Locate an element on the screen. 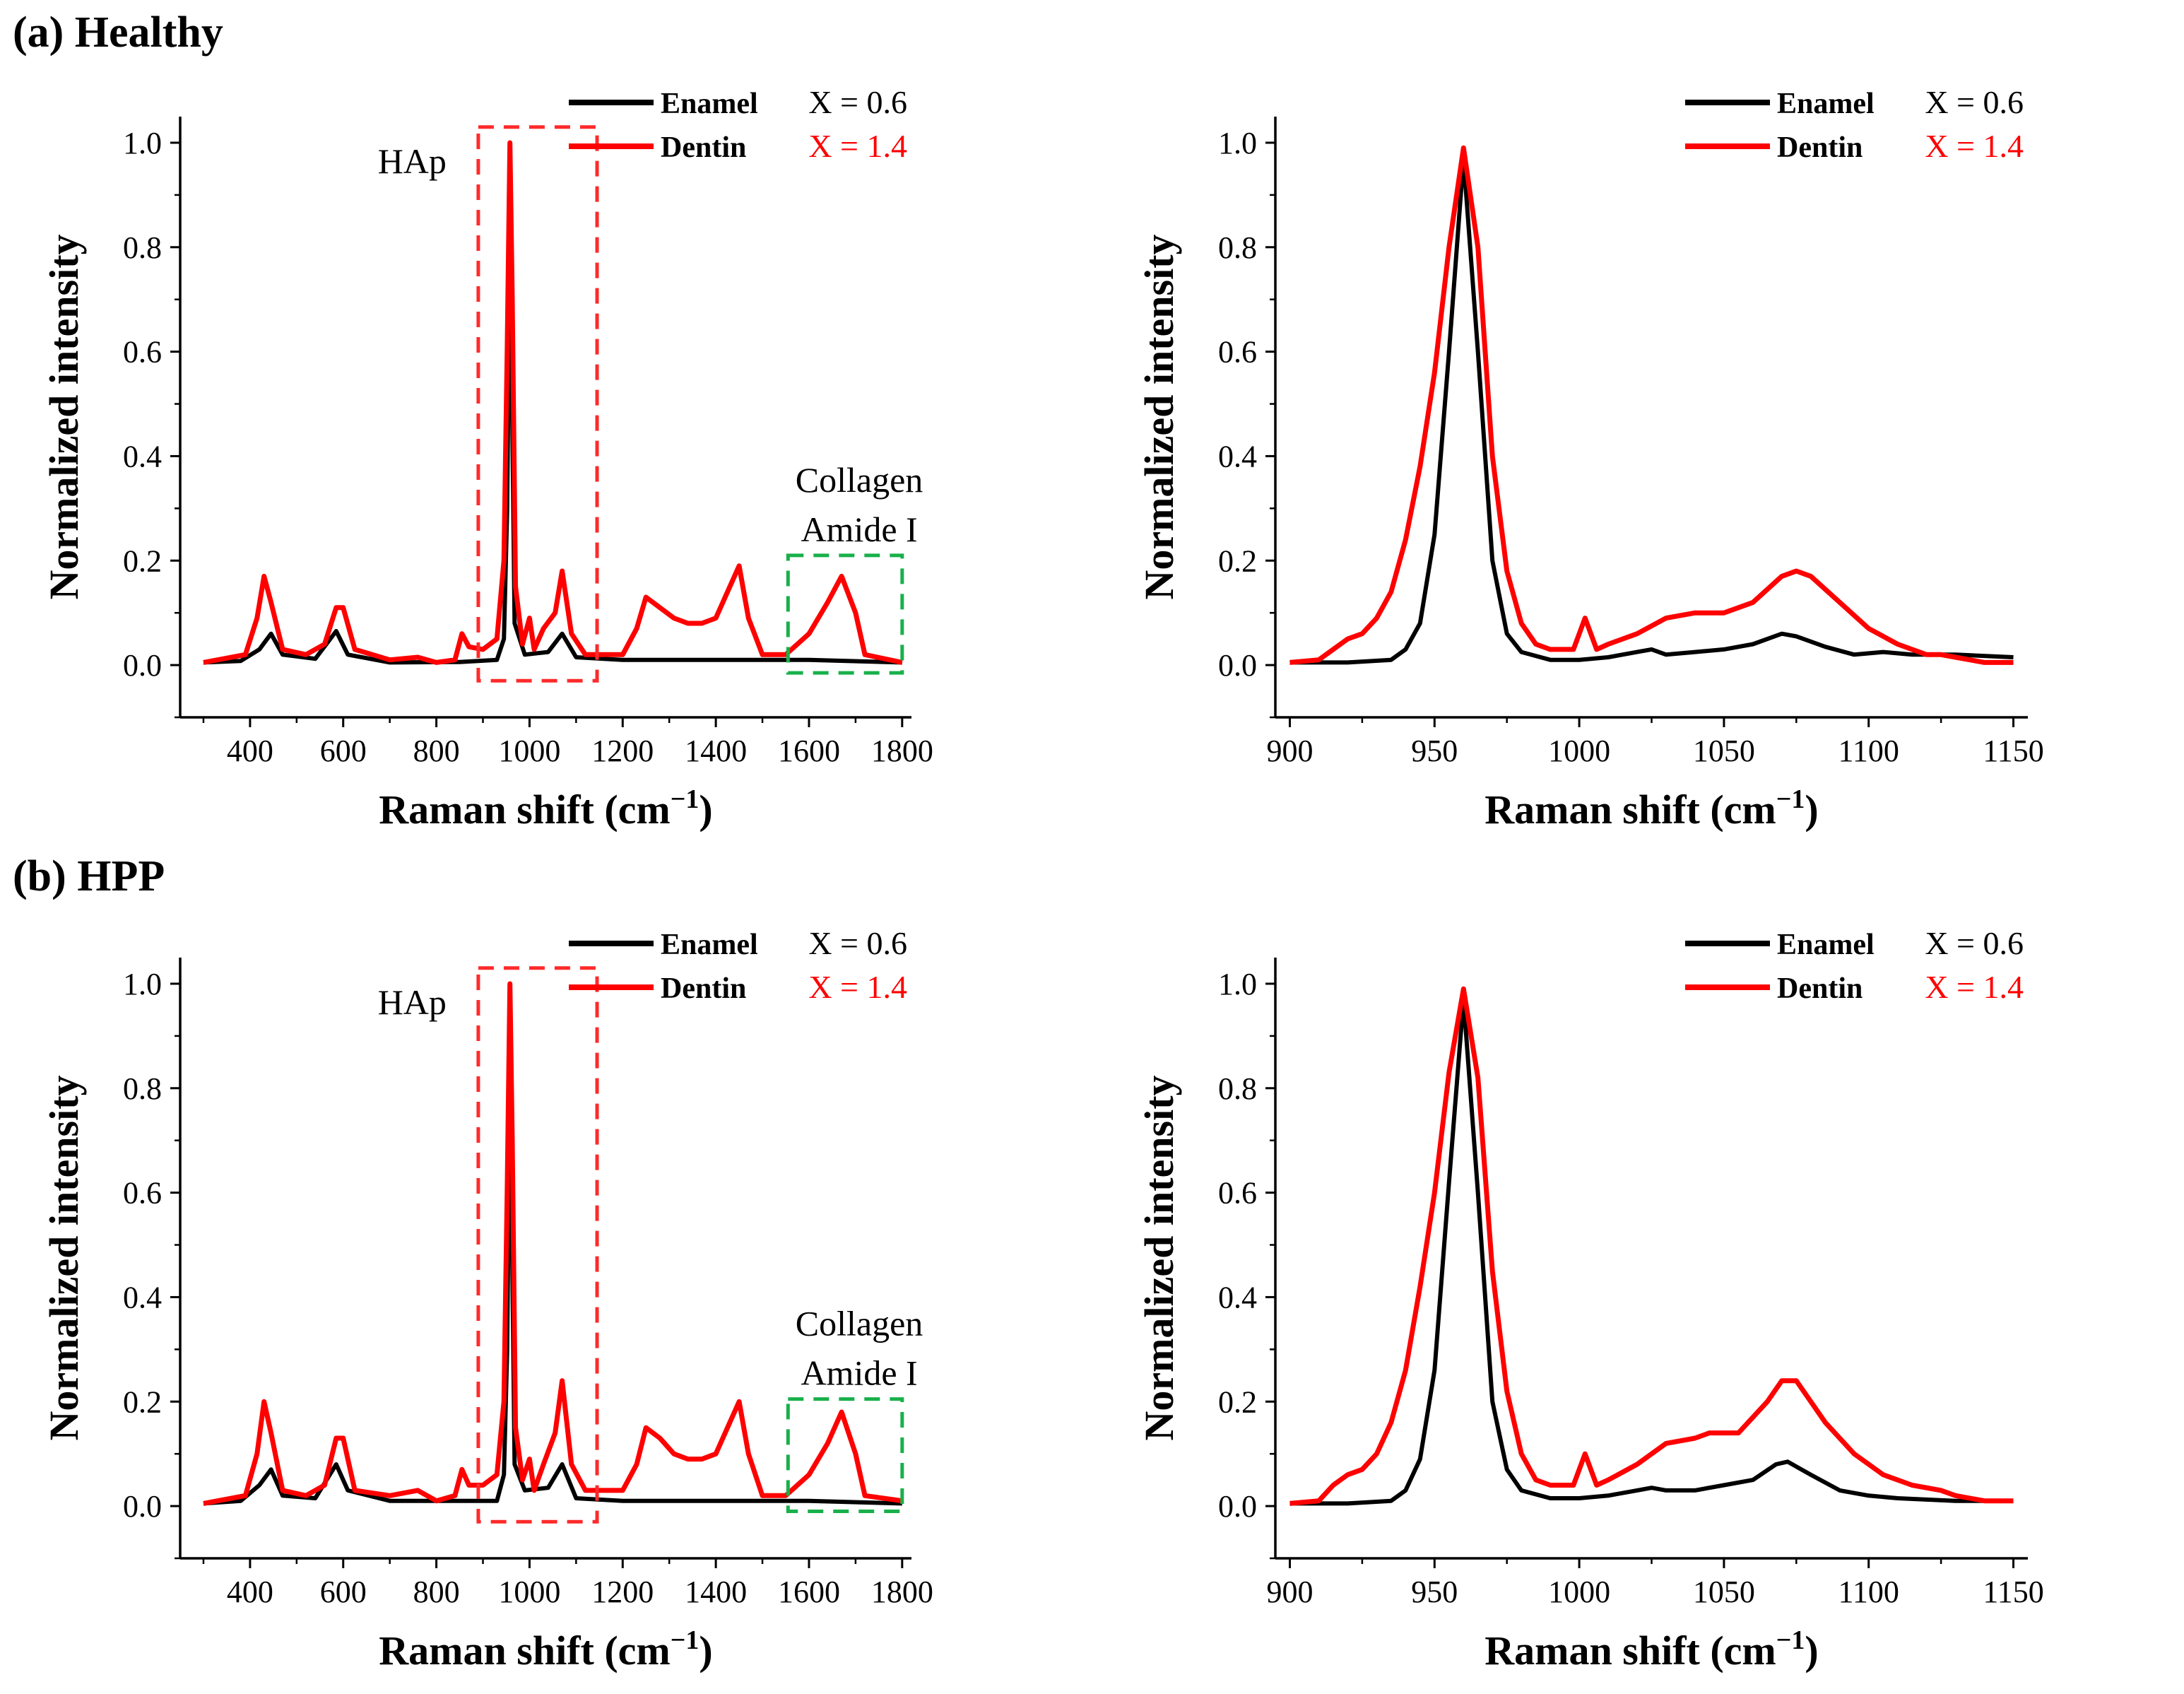  panel-label-hpp: (b) HPP is located at coordinates (89, 876).